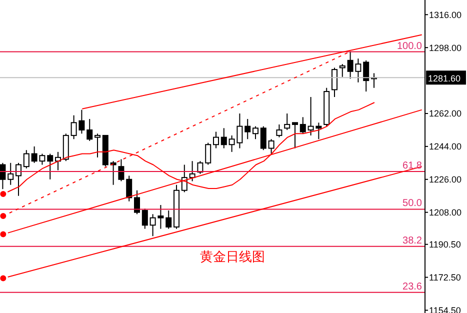 The width and height of the screenshot is (467, 313). What do you see at coordinates (232, 257) in the screenshot?
I see `text: 黄金日线图` at bounding box center [232, 257].